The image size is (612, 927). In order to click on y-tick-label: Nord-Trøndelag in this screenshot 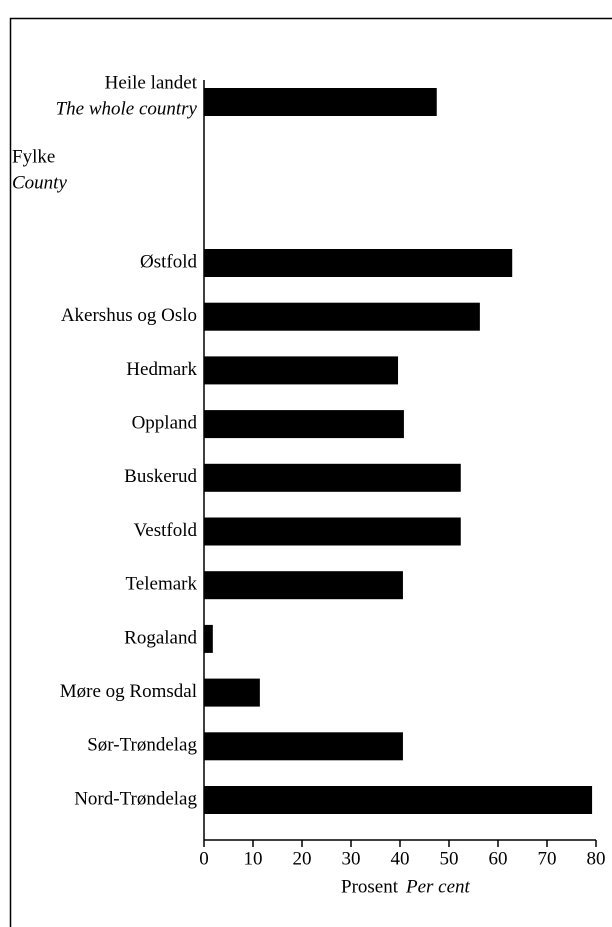, I will do `click(135, 798)`.